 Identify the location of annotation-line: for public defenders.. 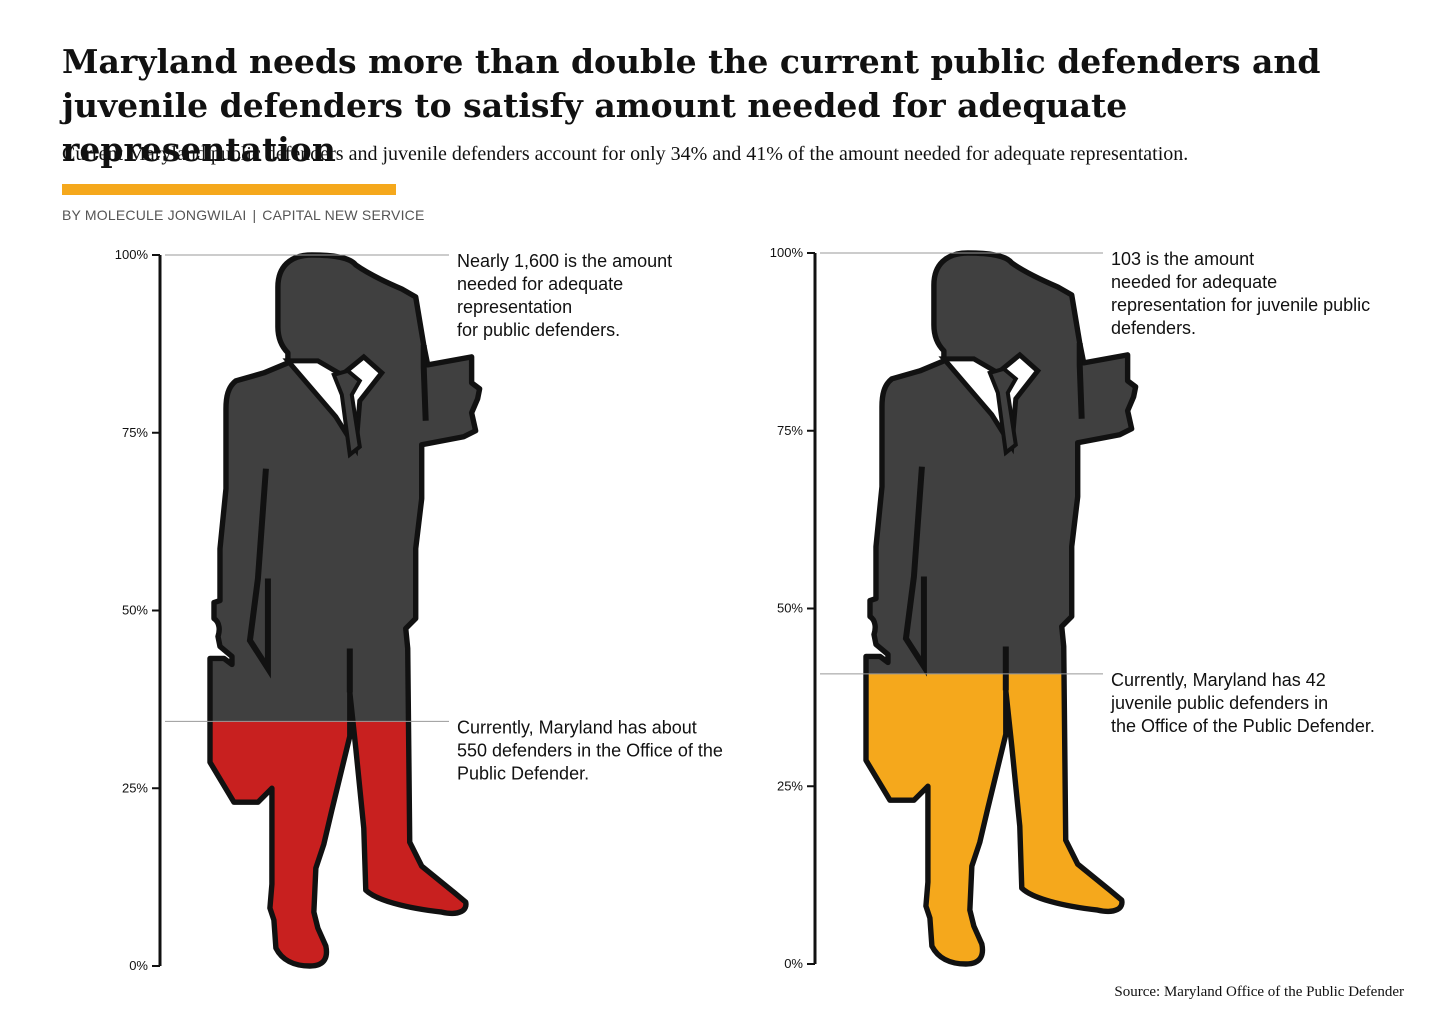
(538, 330).